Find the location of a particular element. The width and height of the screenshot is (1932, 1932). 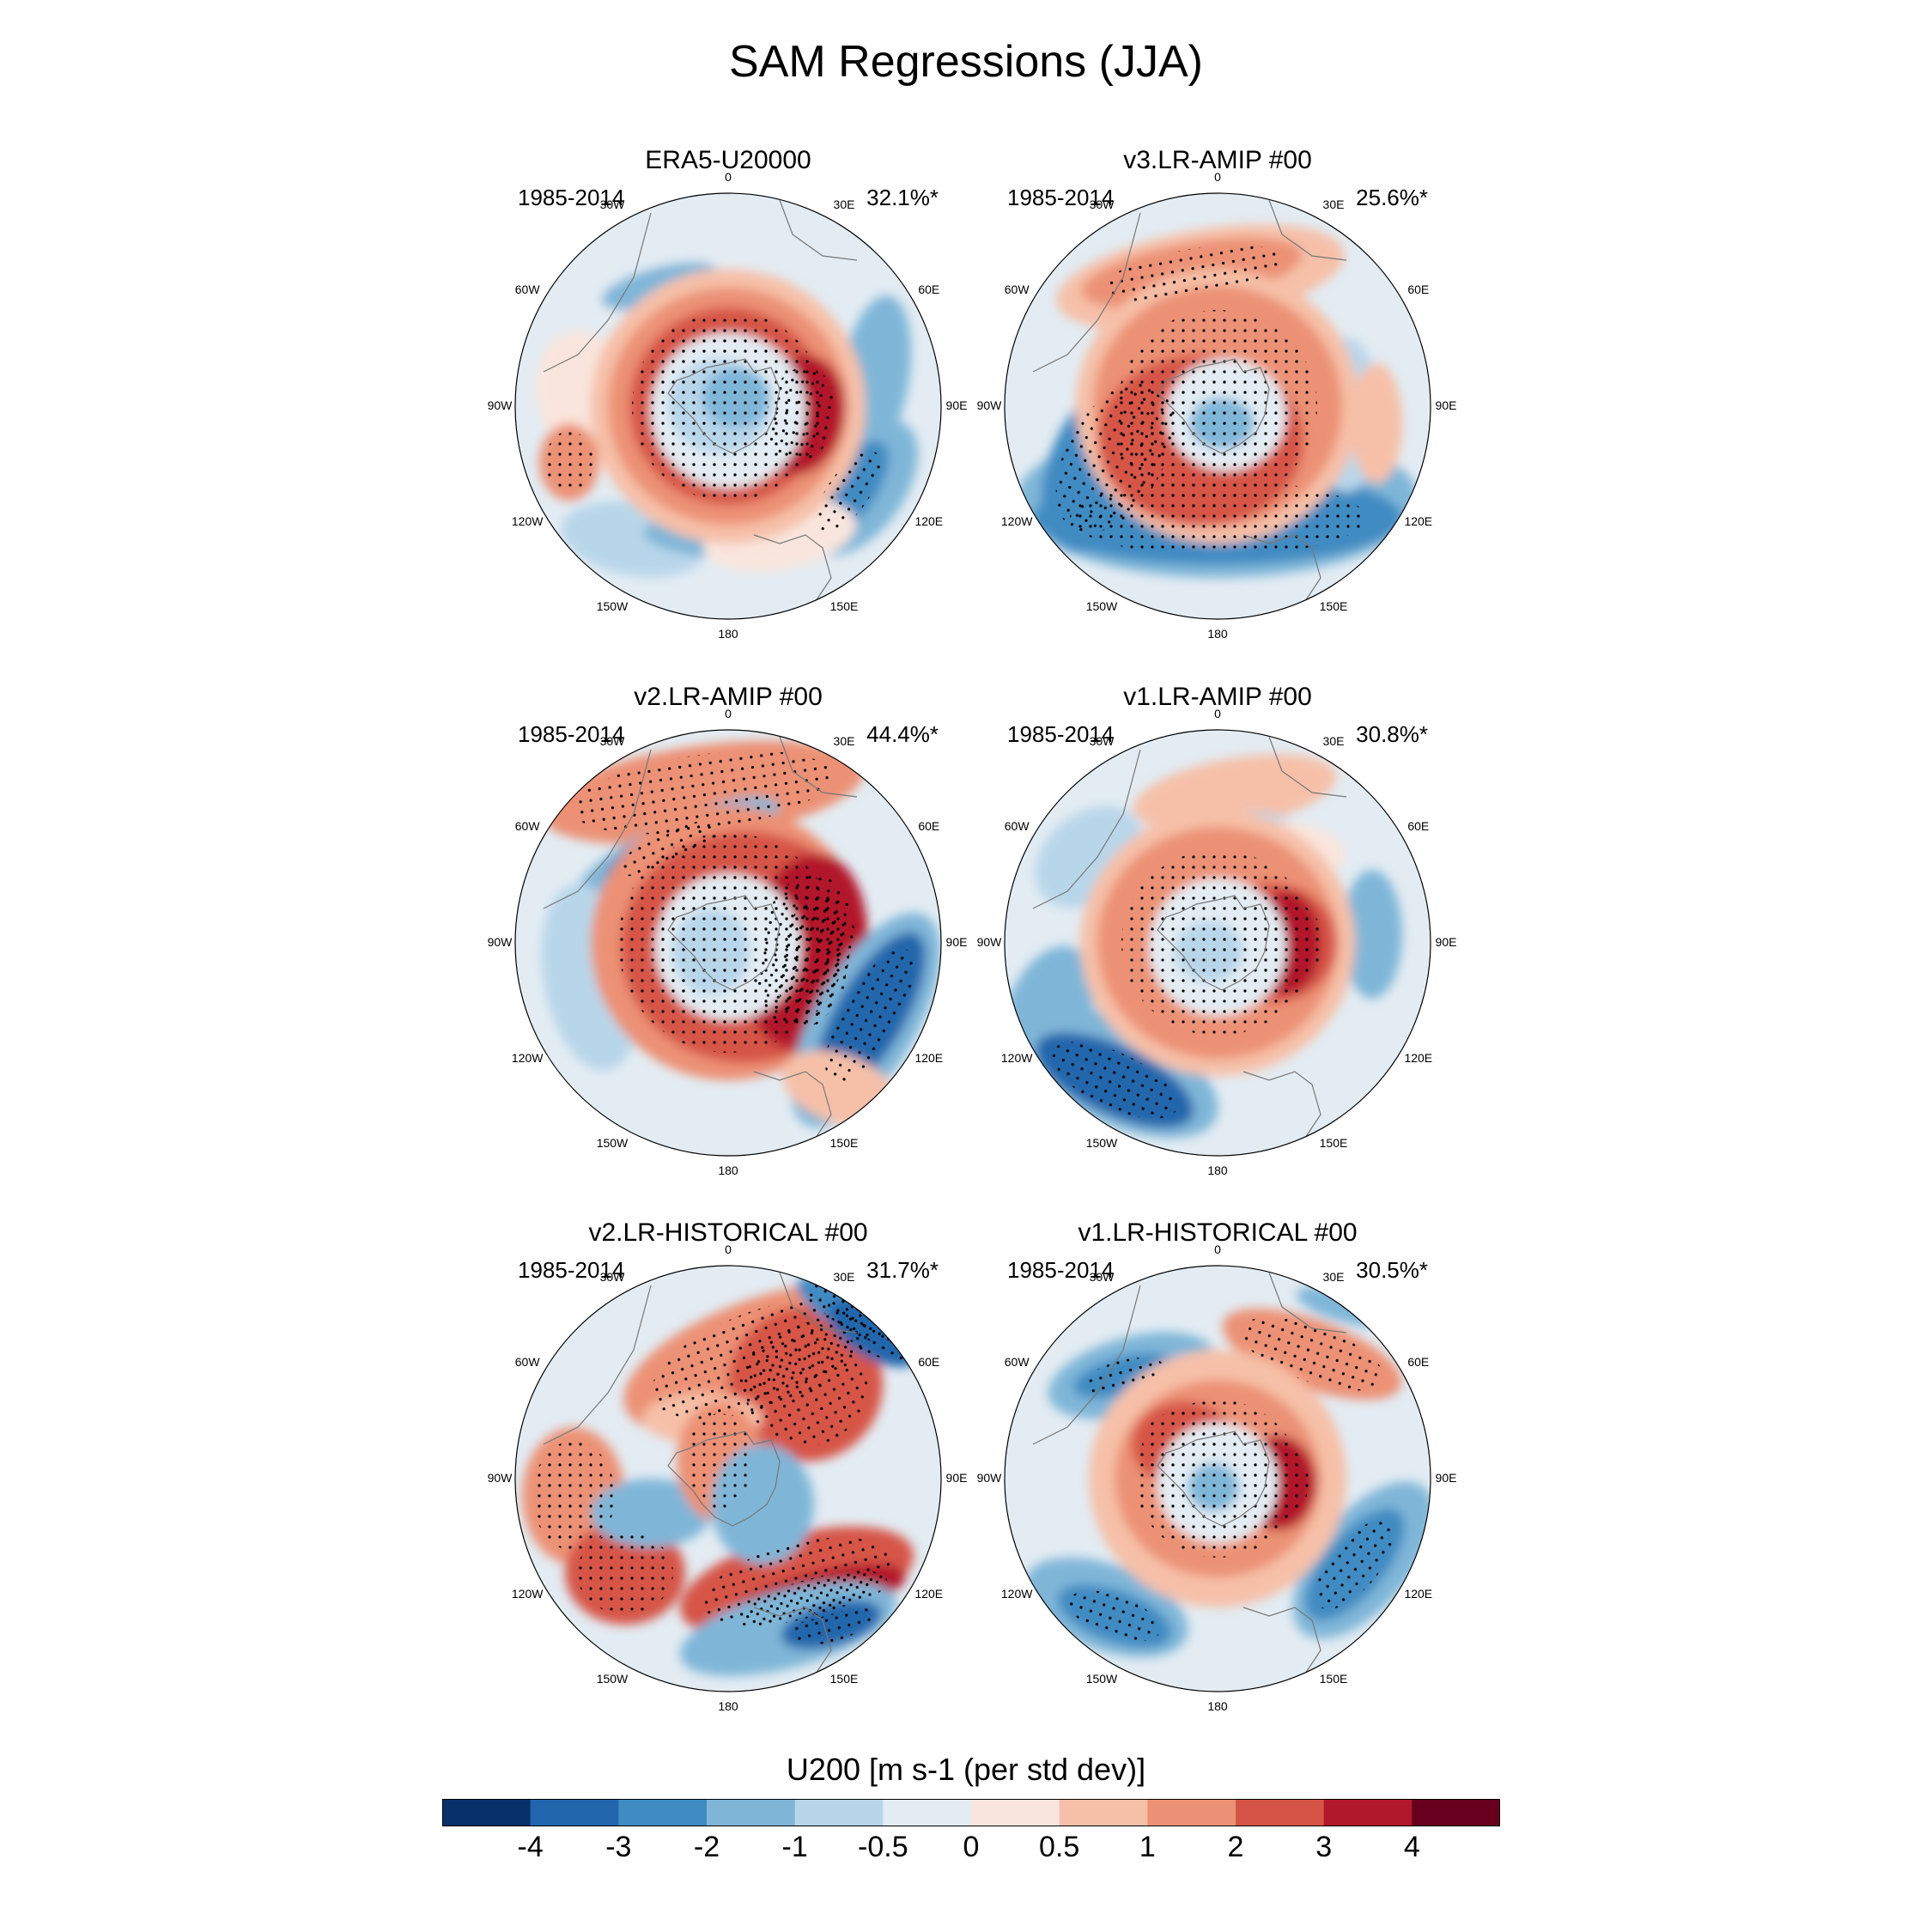

colorbar-tick-label: 4 is located at coordinates (1411, 1847).